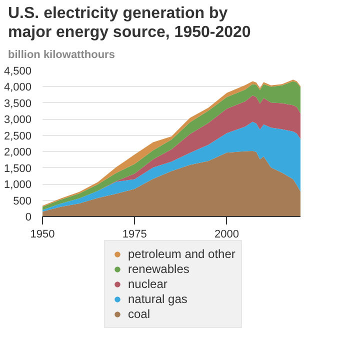 Image resolution: width=339 pixels, height=342 pixels. What do you see at coordinates (158, 299) in the screenshot?
I see `legend-label: natural gas` at bounding box center [158, 299].